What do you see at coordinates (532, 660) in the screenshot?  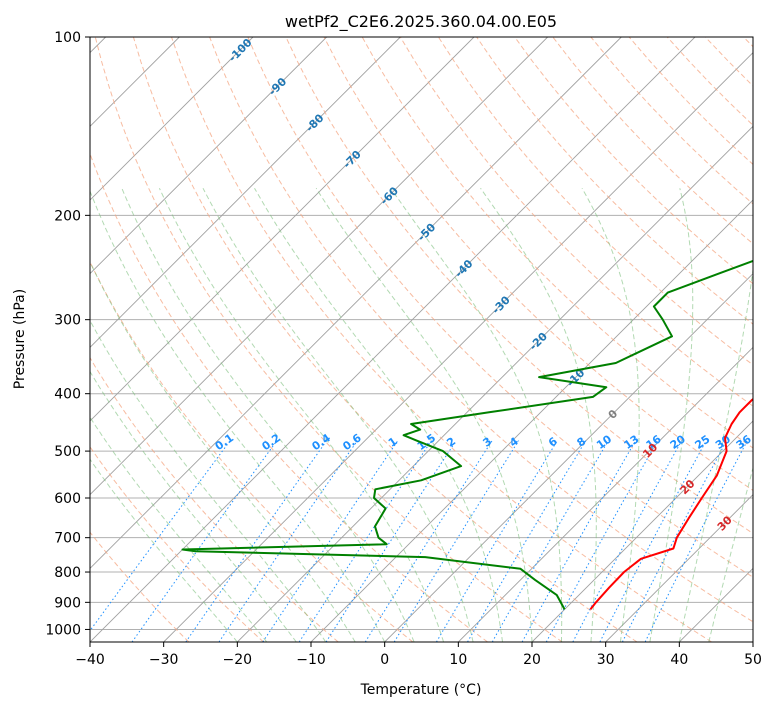 I see `x-tick-label: 20` at bounding box center [532, 660].